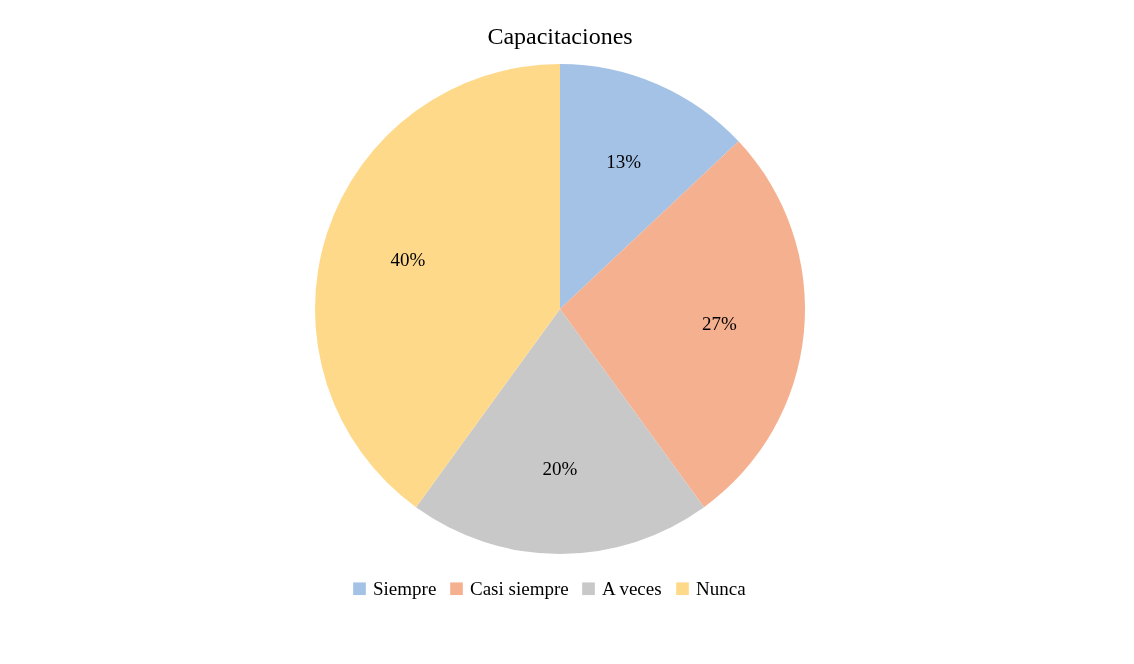  Describe the element at coordinates (624, 162) in the screenshot. I see `data-label: 13%` at that location.